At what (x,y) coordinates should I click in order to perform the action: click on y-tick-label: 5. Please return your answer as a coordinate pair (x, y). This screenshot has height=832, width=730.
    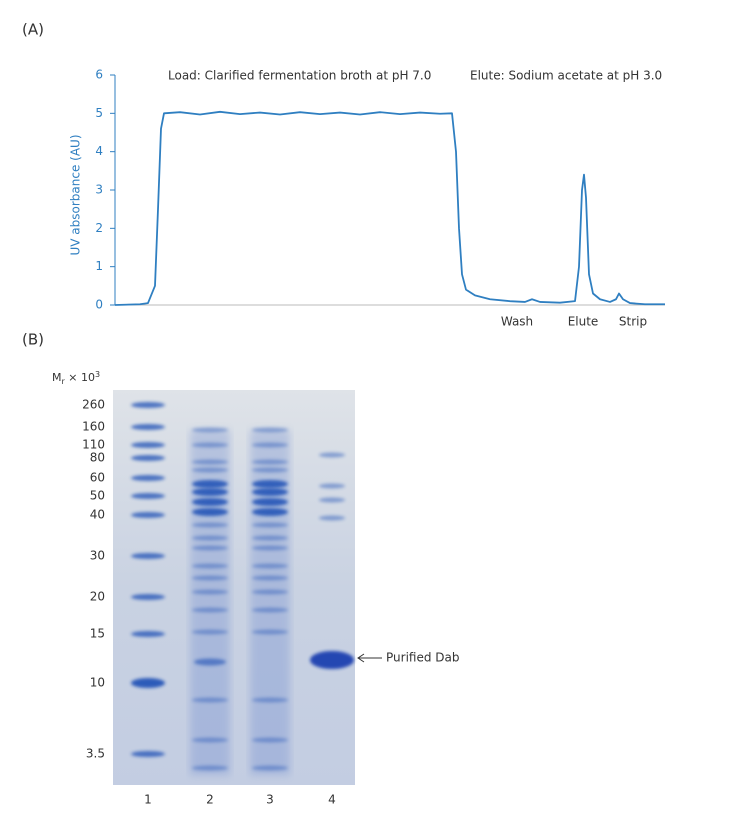
    Looking at the image, I should click on (99, 113).